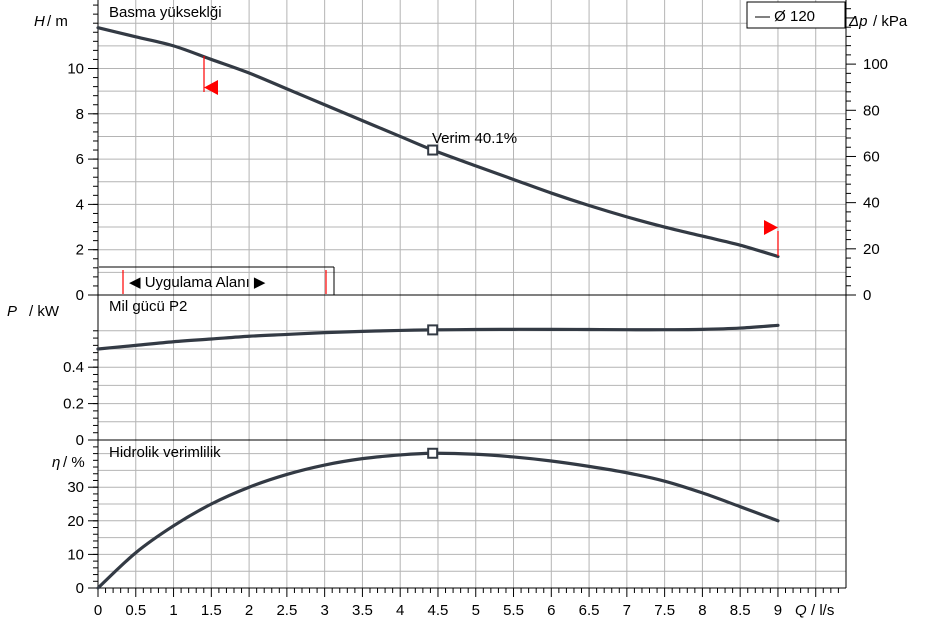  Describe the element at coordinates (57, 21) in the screenshot. I see `head-y-axis-unit: / m` at that location.